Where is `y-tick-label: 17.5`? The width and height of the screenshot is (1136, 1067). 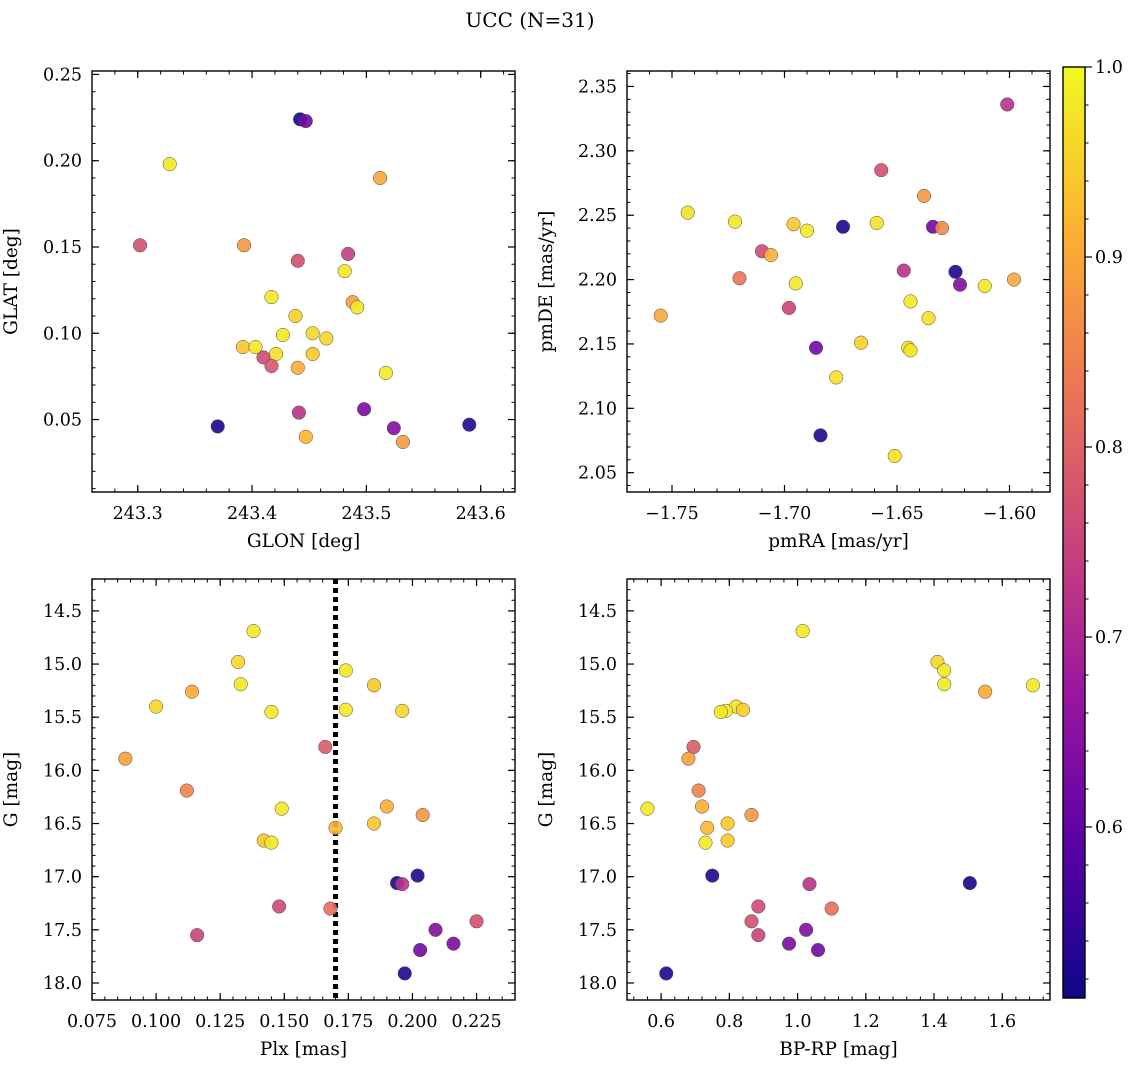
y-tick-label: 17.5 is located at coordinates (597, 931).